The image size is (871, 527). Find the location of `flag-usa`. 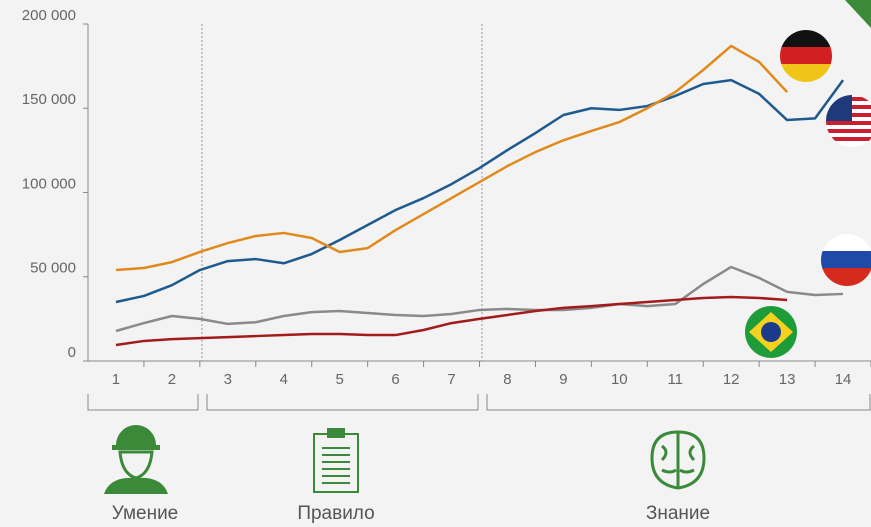

flag-usa is located at coordinates (848, 121).